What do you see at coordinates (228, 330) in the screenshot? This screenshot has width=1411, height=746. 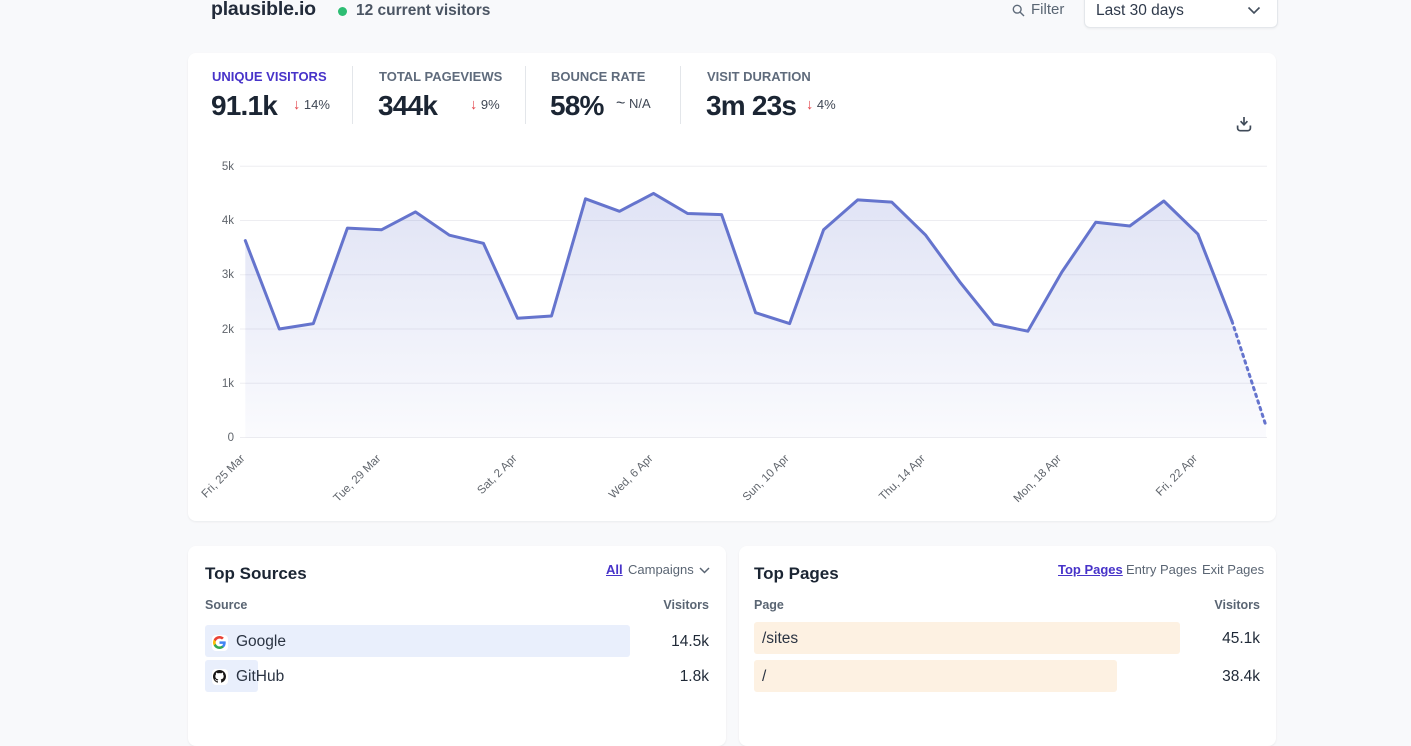 I see `svg-text: 2k` at bounding box center [228, 330].